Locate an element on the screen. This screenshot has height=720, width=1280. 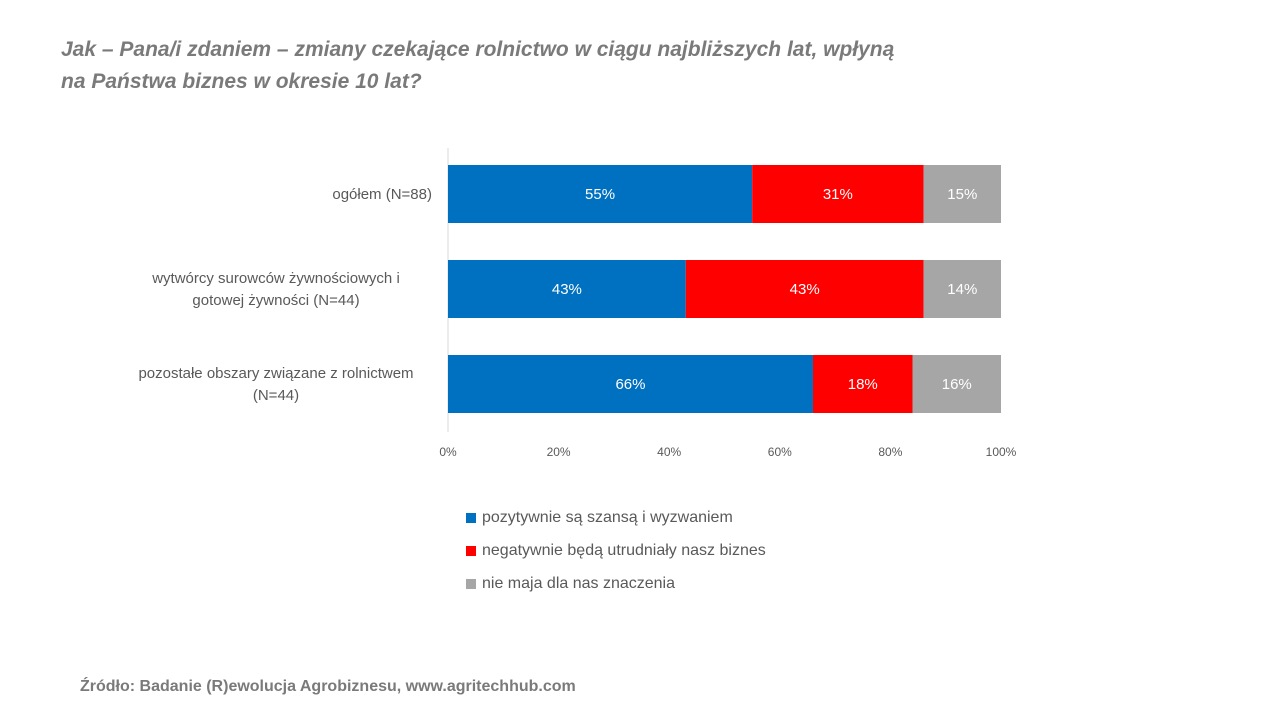
x-tick-label: 100% is located at coordinates (1001, 452).